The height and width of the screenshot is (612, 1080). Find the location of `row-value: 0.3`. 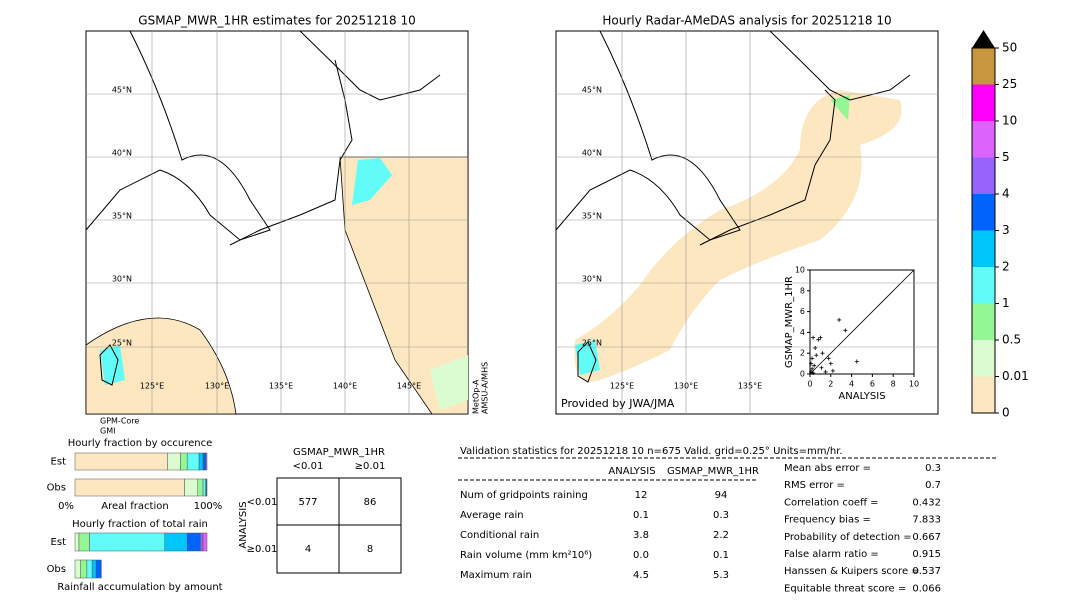

row-value: 0.3 is located at coordinates (721, 515).